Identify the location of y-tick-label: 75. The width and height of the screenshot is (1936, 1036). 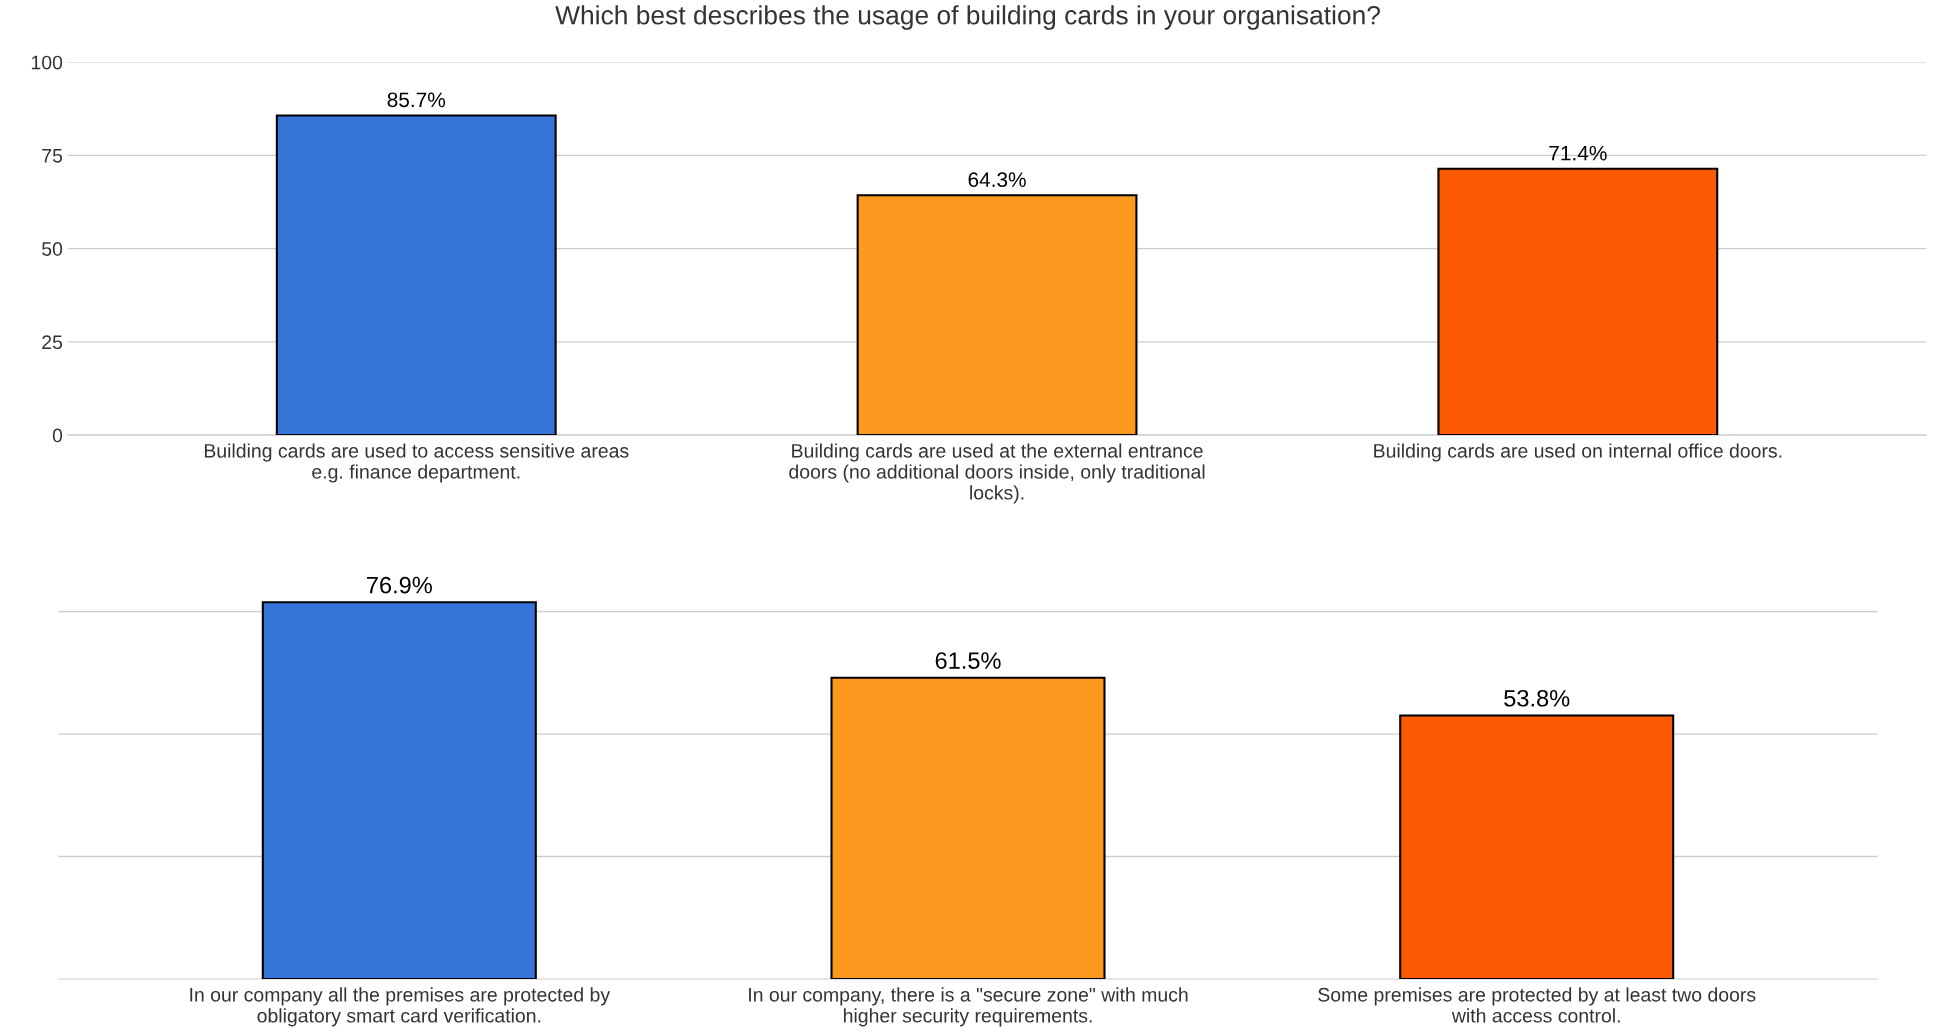
(52, 156).